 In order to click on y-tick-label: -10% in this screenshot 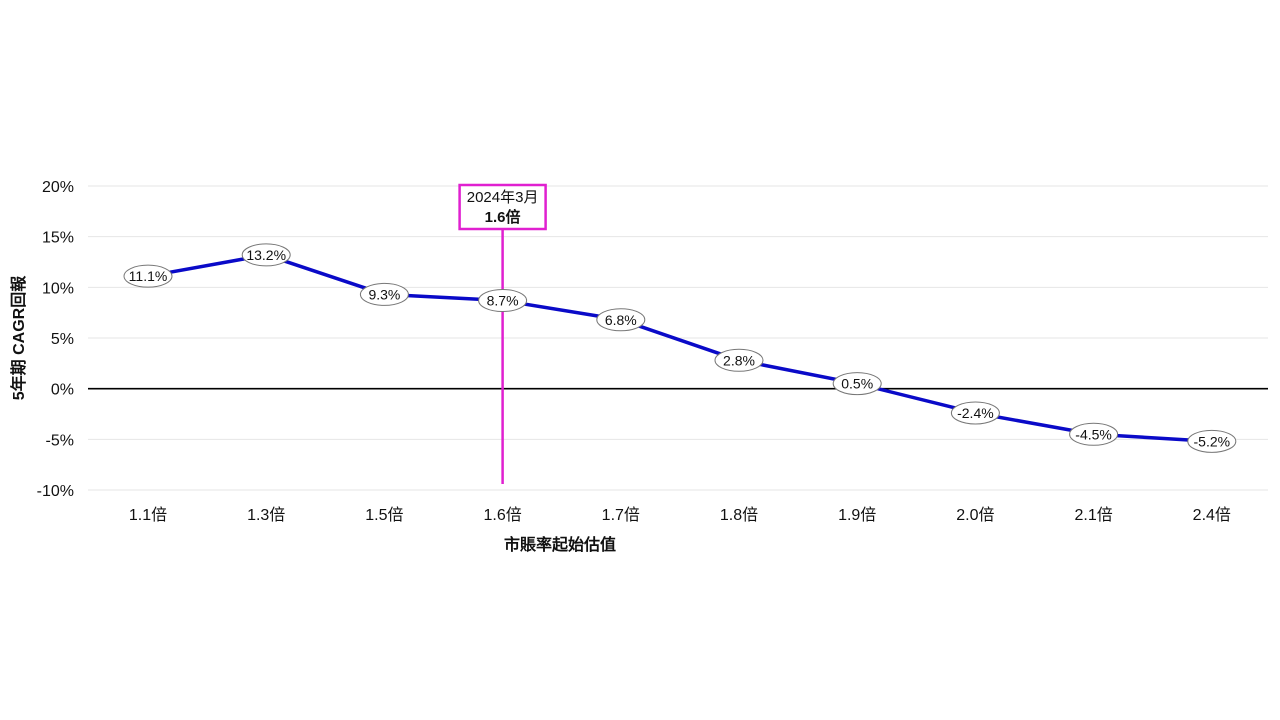, I will do `click(55, 491)`.